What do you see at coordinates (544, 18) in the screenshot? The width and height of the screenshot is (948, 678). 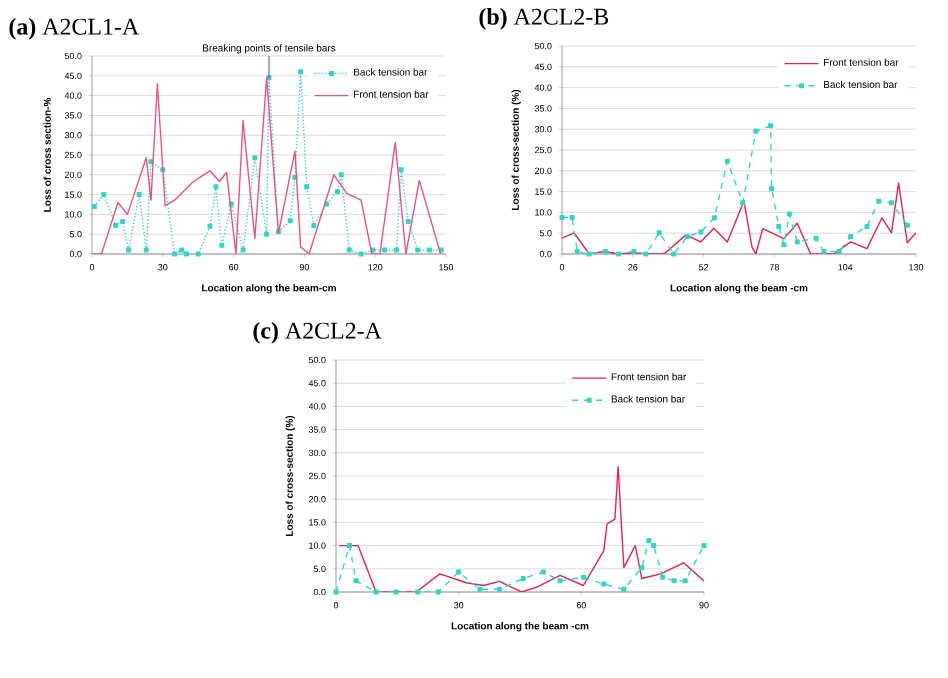 I see `chart-title: (b) A2CL2-B` at bounding box center [544, 18].